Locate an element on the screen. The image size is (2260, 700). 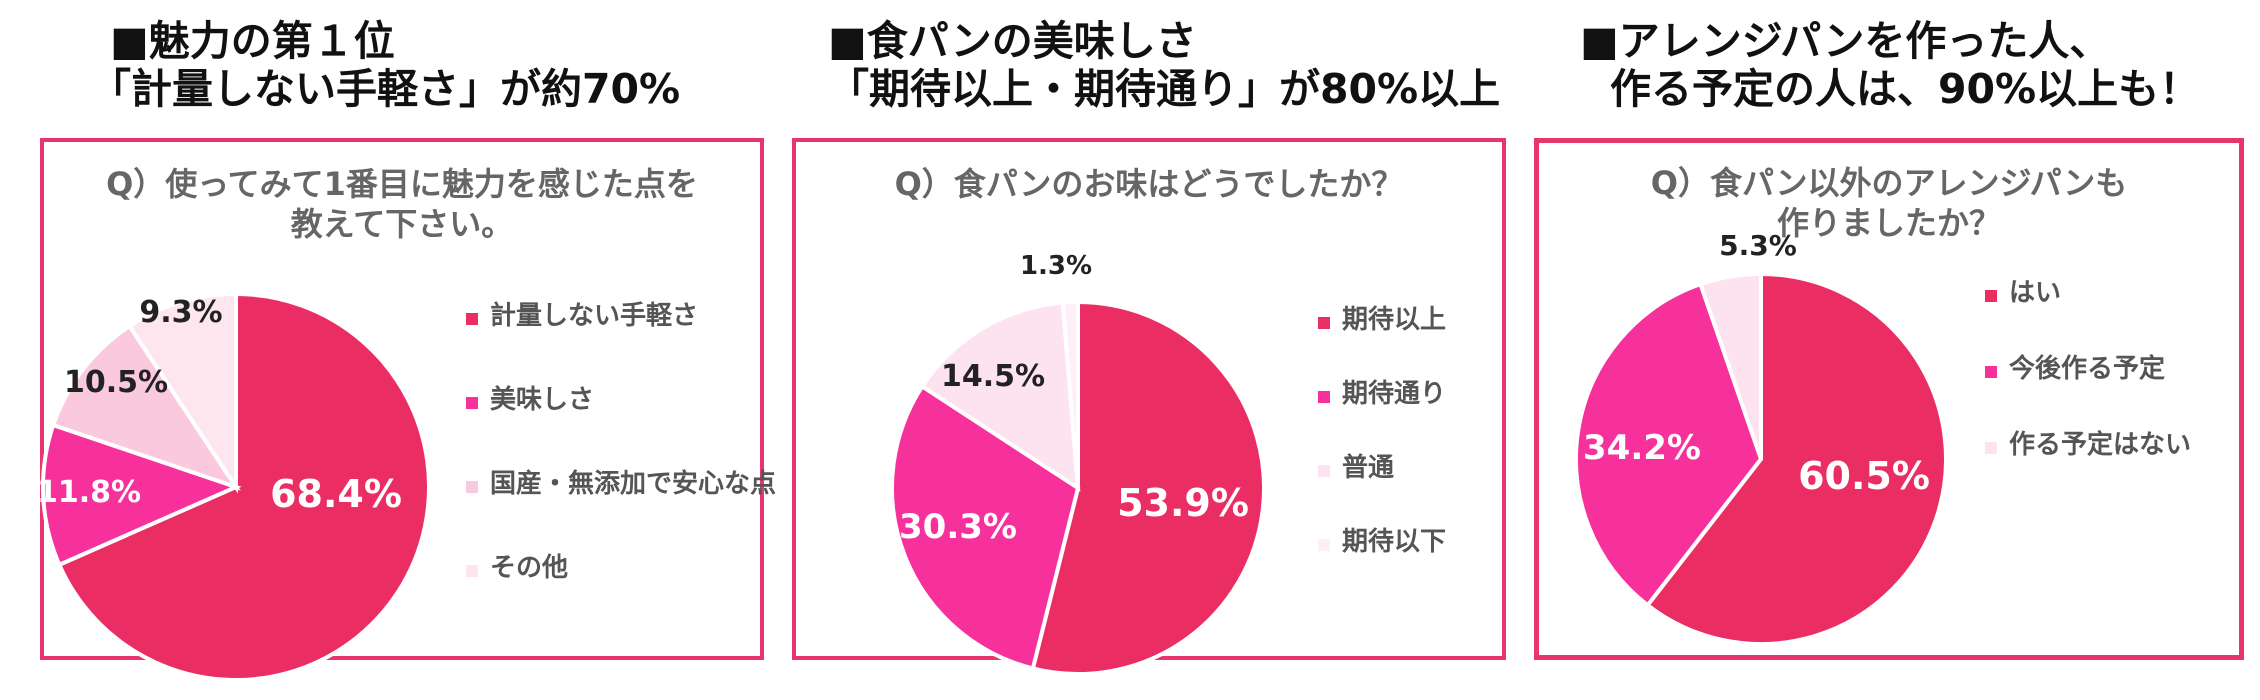
legend-item: 期待以上 is located at coordinates (1382, 320).